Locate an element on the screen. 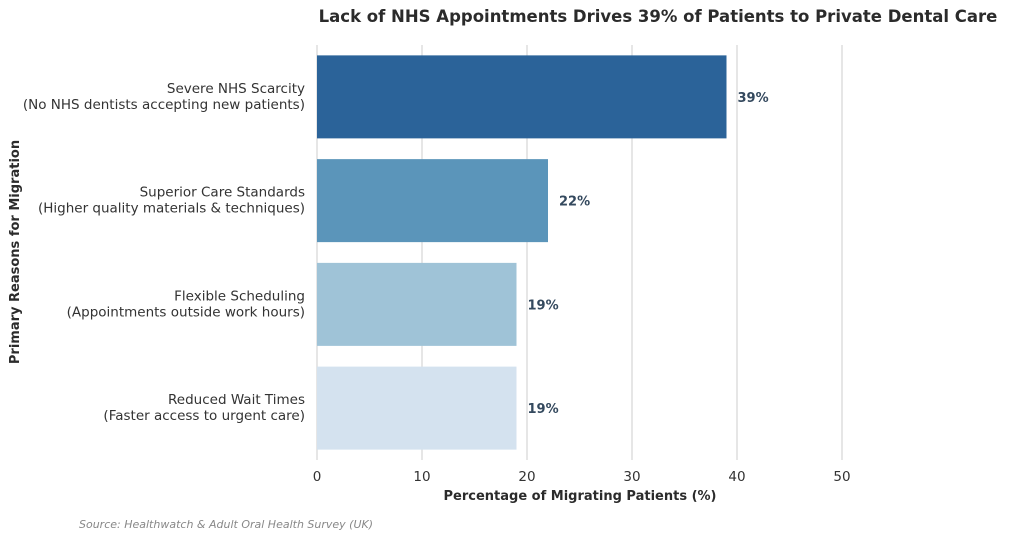 This screenshot has height=539, width=1024. x-tick-label: 30 is located at coordinates (631, 477).